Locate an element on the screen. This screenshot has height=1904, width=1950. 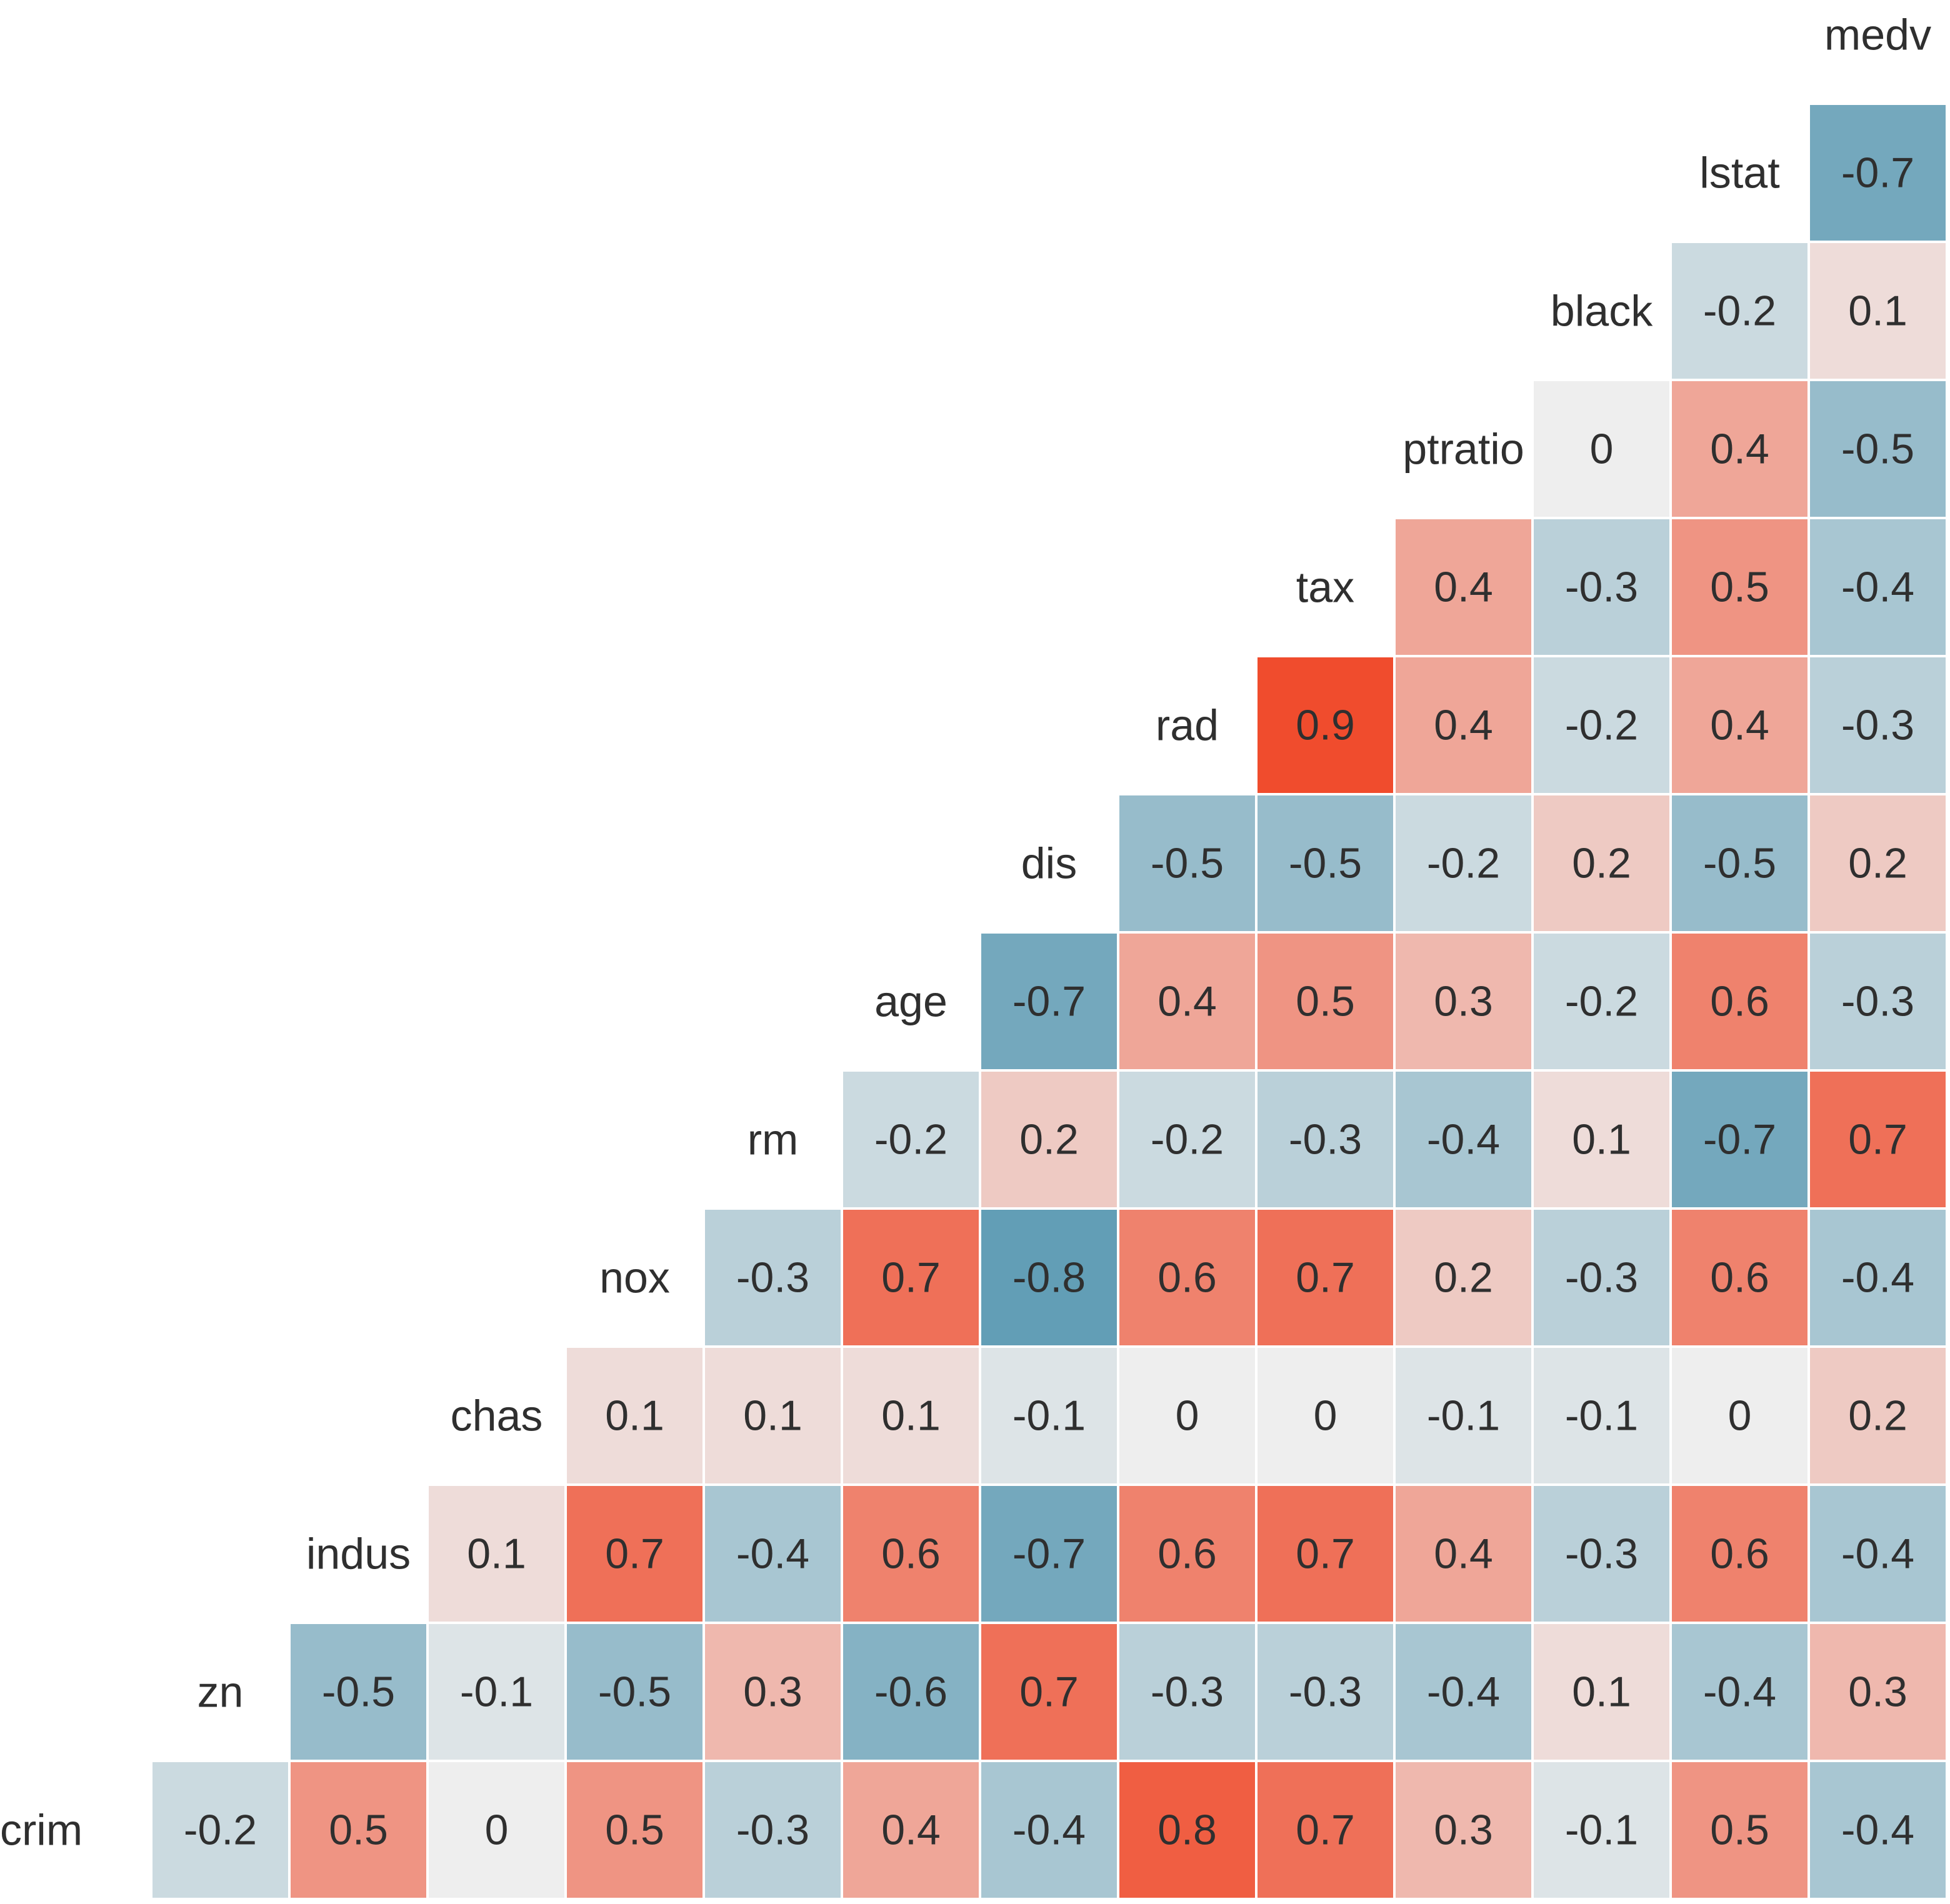
heatmap-cell-rad-ptratio is located at coordinates (1463, 725).